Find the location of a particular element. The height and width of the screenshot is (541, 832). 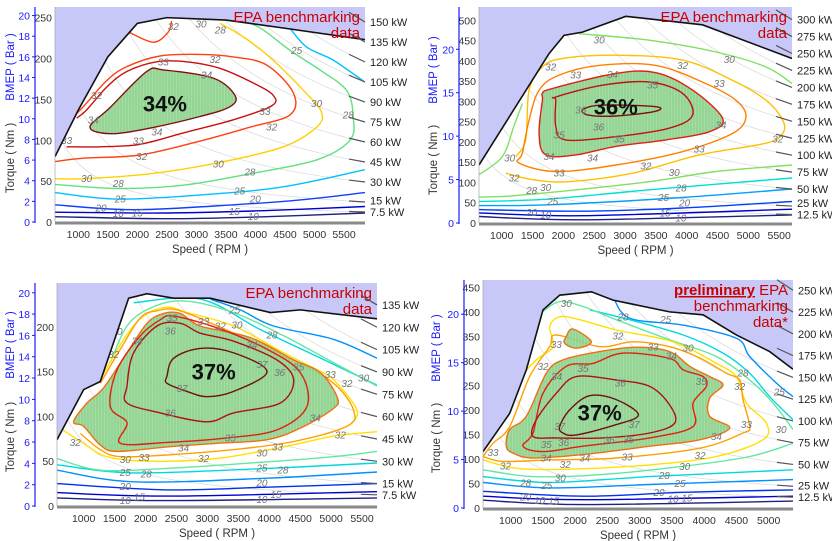

peak-efficiency-label: 36% is located at coordinates (616, 107).